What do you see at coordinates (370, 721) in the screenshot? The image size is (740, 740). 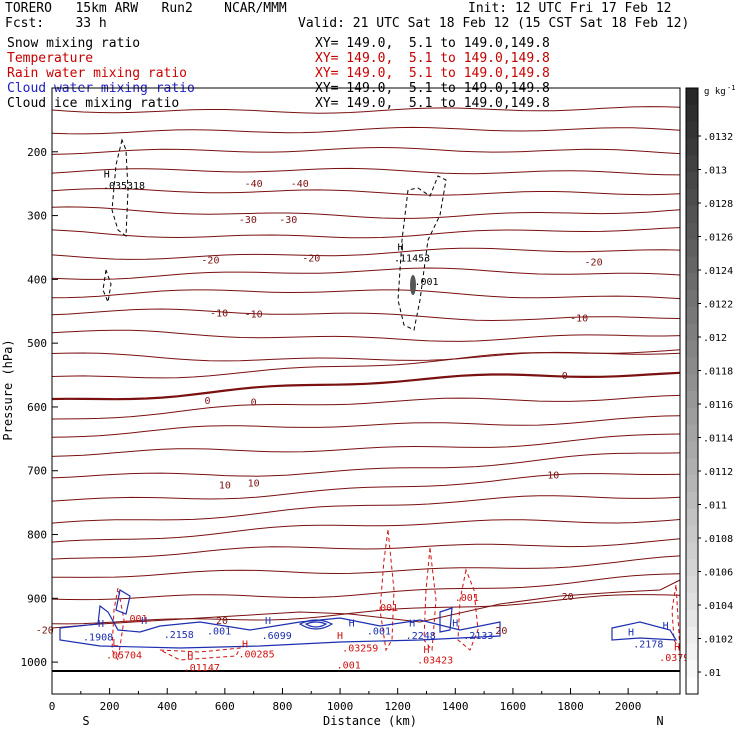 I see `x-axis-label: Distance (km)` at bounding box center [370, 721].